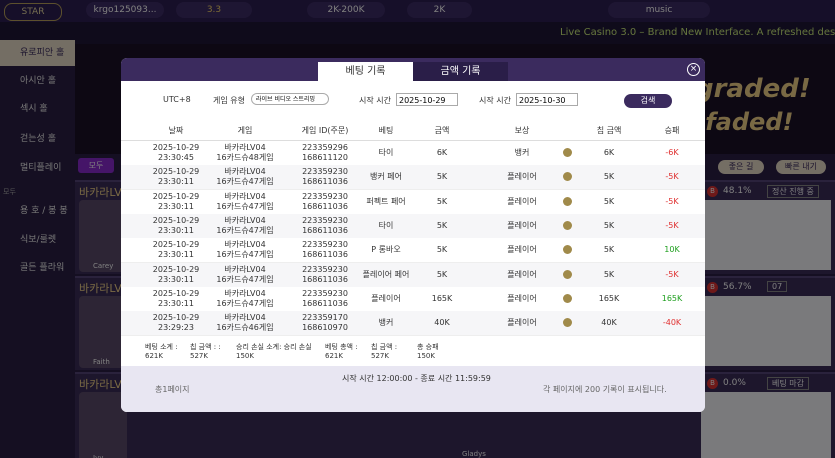  Describe the element at coordinates (413, 130) in the screenshot. I see `table-header` at that location.